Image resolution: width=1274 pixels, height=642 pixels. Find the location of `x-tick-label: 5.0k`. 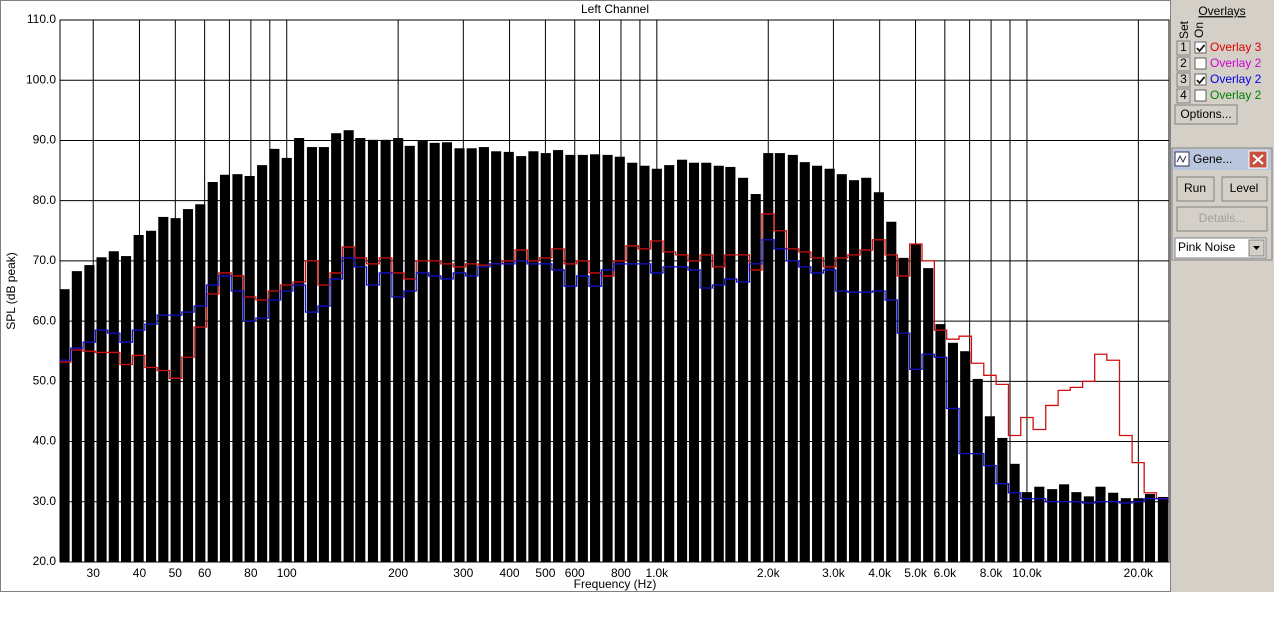

x-tick-label: 5.0k is located at coordinates (916, 573).